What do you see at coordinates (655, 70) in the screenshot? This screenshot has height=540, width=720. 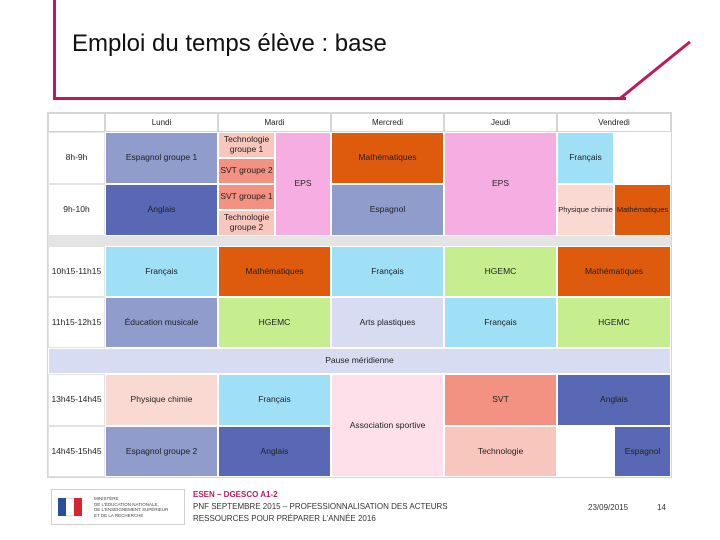 I see `title-frame-diagonal` at bounding box center [655, 70].